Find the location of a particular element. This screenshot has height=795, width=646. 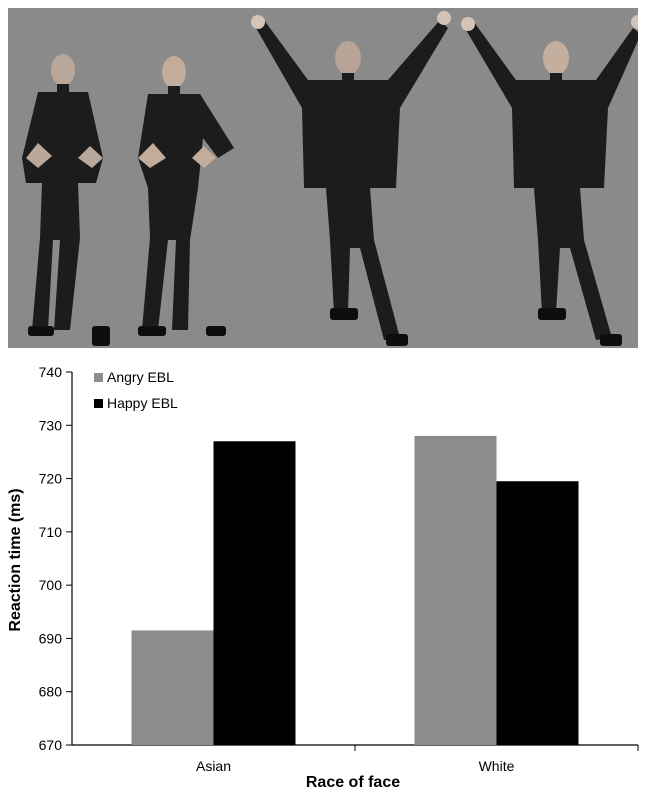

x-tick-label: White is located at coordinates (497, 766).